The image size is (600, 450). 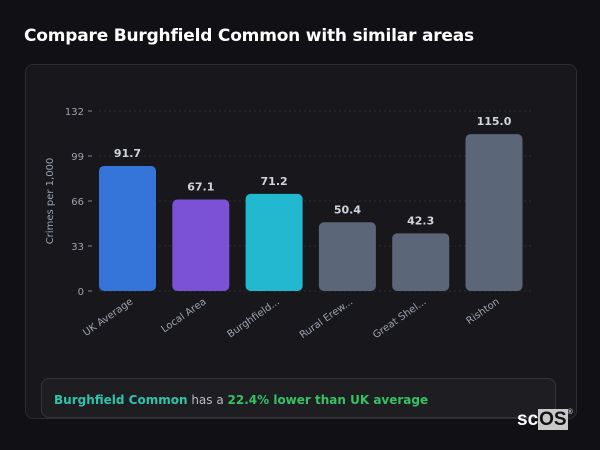 What do you see at coordinates (77, 202) in the screenshot?
I see `y-tick-label: 66` at bounding box center [77, 202].